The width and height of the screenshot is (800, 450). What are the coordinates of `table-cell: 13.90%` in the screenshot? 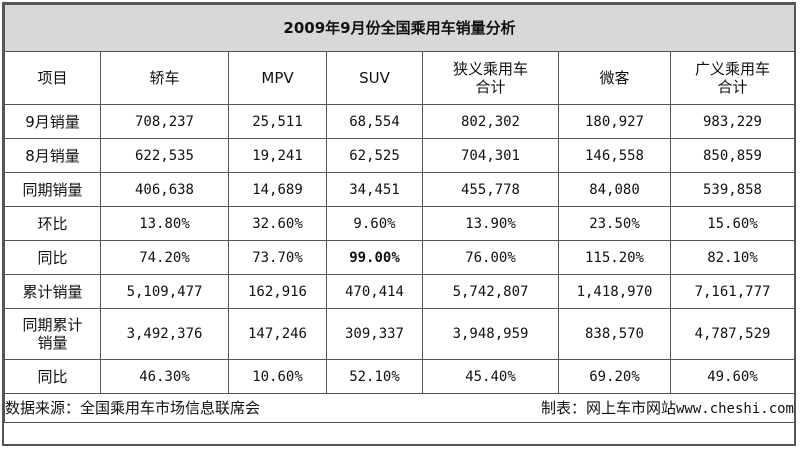 It's located at (490, 223).